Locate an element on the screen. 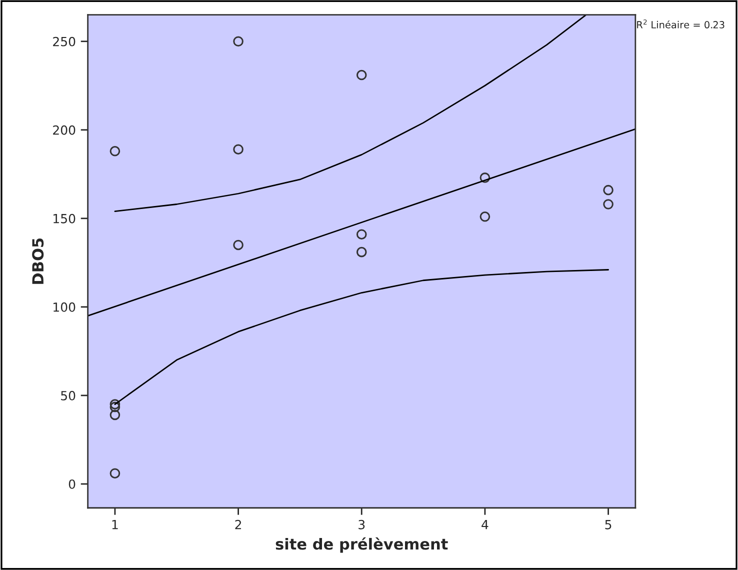  y-tick-label: 0 is located at coordinates (72, 484).